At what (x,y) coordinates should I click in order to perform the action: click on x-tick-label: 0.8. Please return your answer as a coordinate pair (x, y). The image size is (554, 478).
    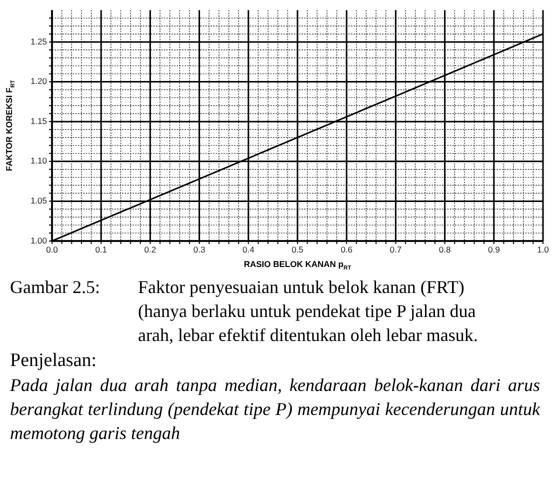
    Looking at the image, I should click on (444, 249).